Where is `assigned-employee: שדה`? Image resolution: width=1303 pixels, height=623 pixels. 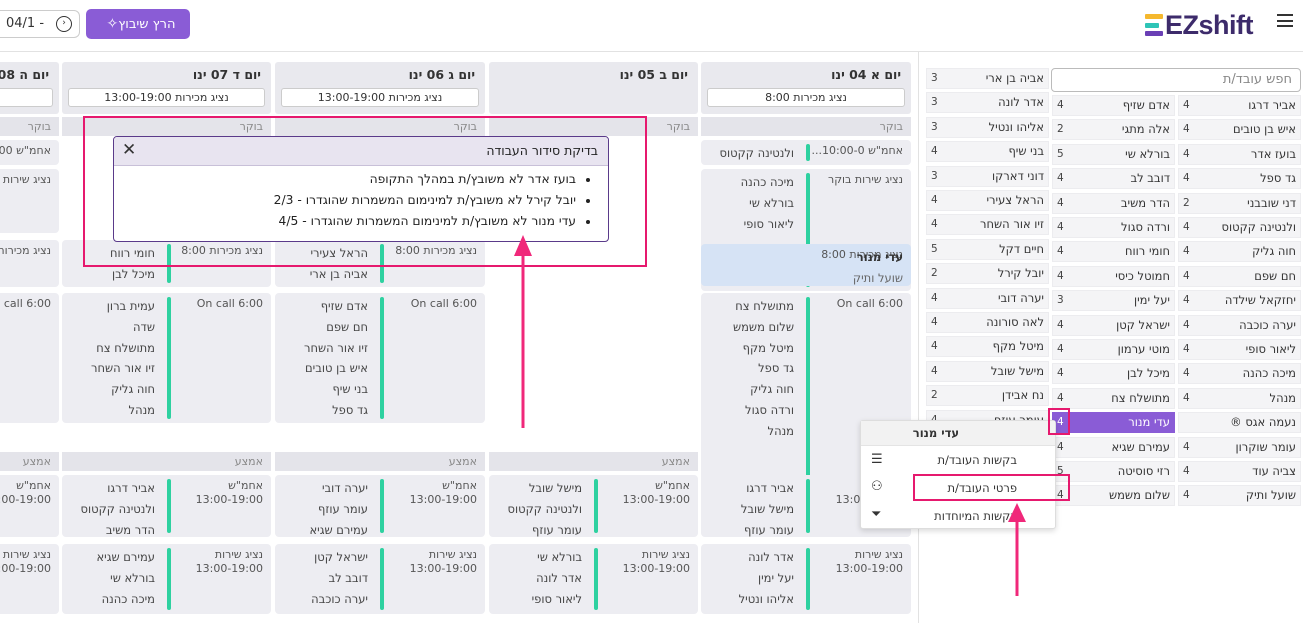
assigned-employee: שדה is located at coordinates (144, 326).